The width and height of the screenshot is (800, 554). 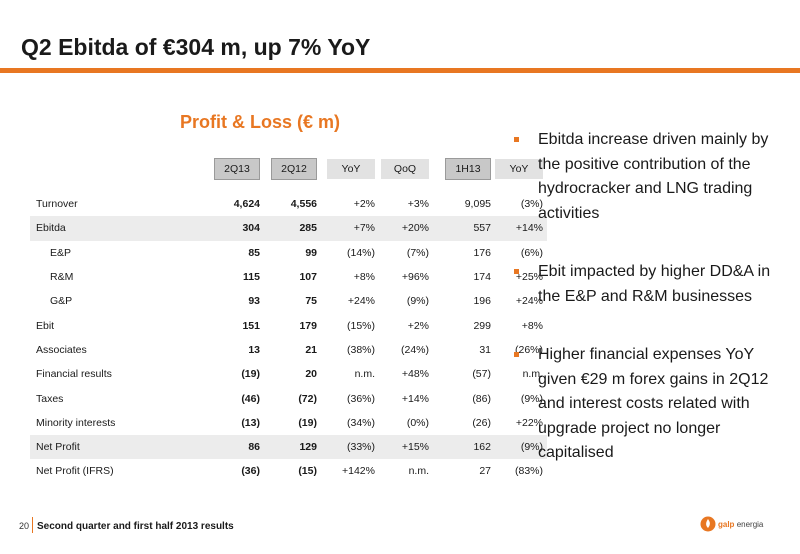 What do you see at coordinates (348, 228) in the screenshot?
I see `cell-yoy: +7%` at bounding box center [348, 228].